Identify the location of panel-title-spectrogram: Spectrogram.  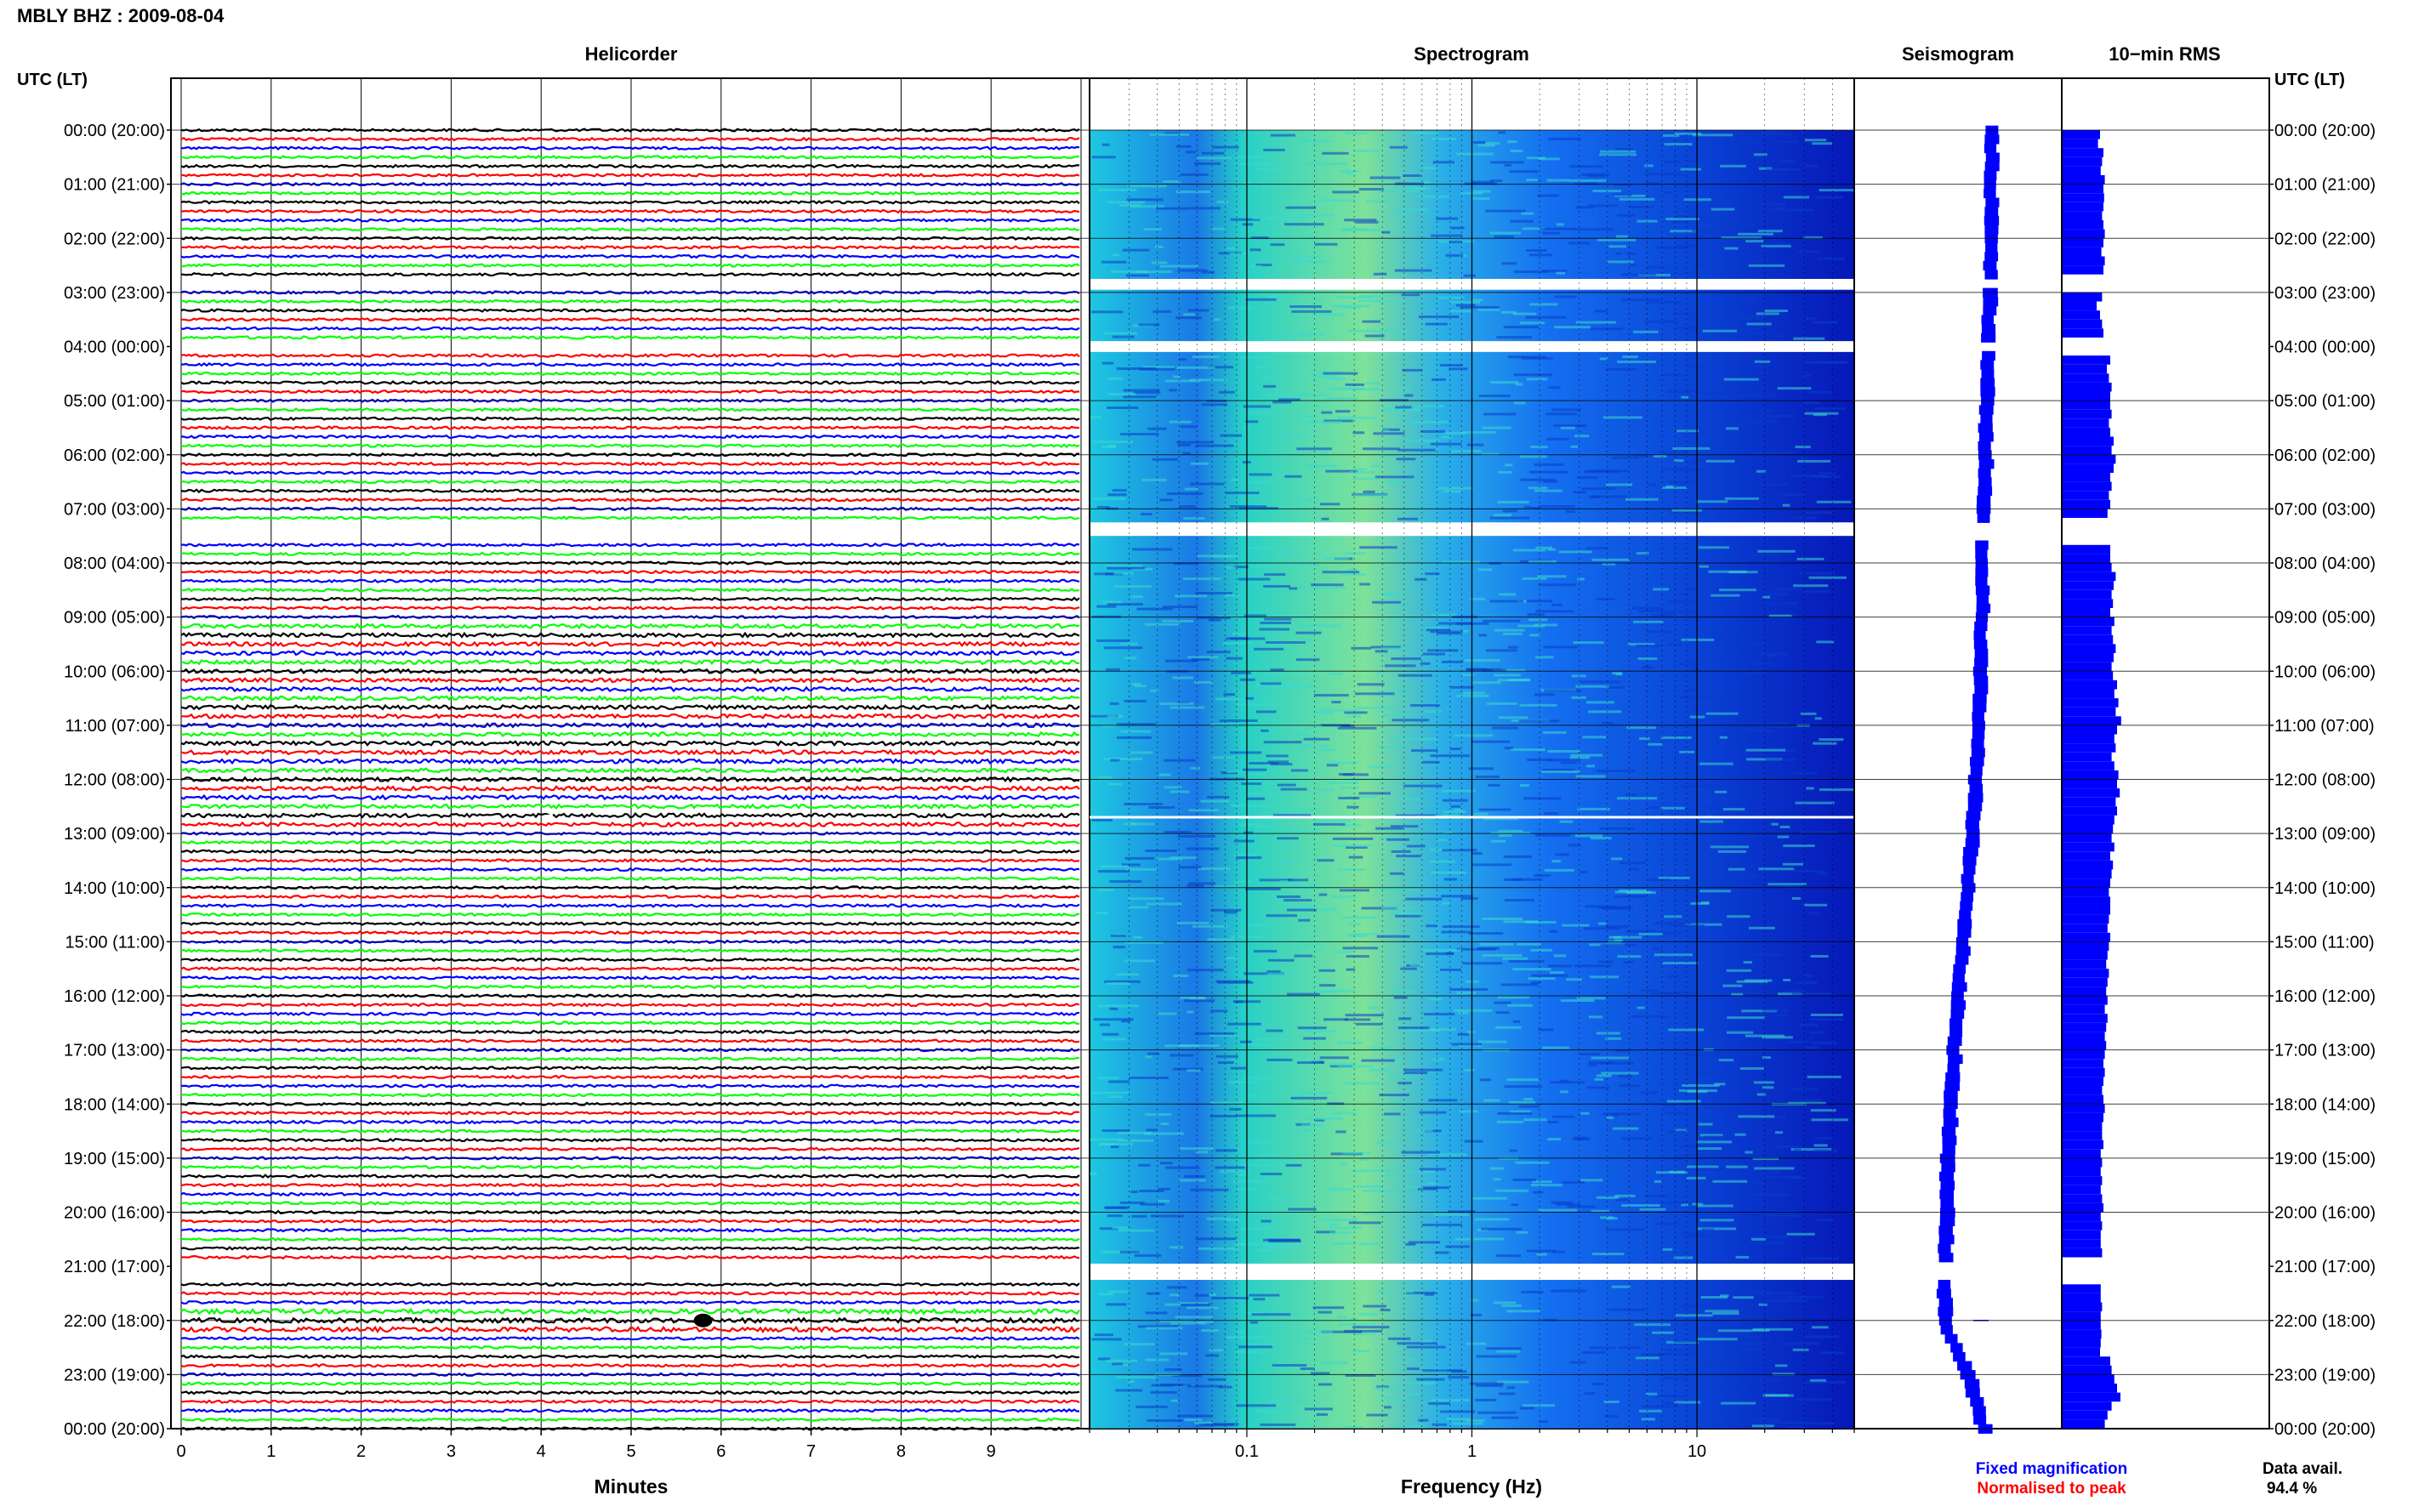
(1471, 54).